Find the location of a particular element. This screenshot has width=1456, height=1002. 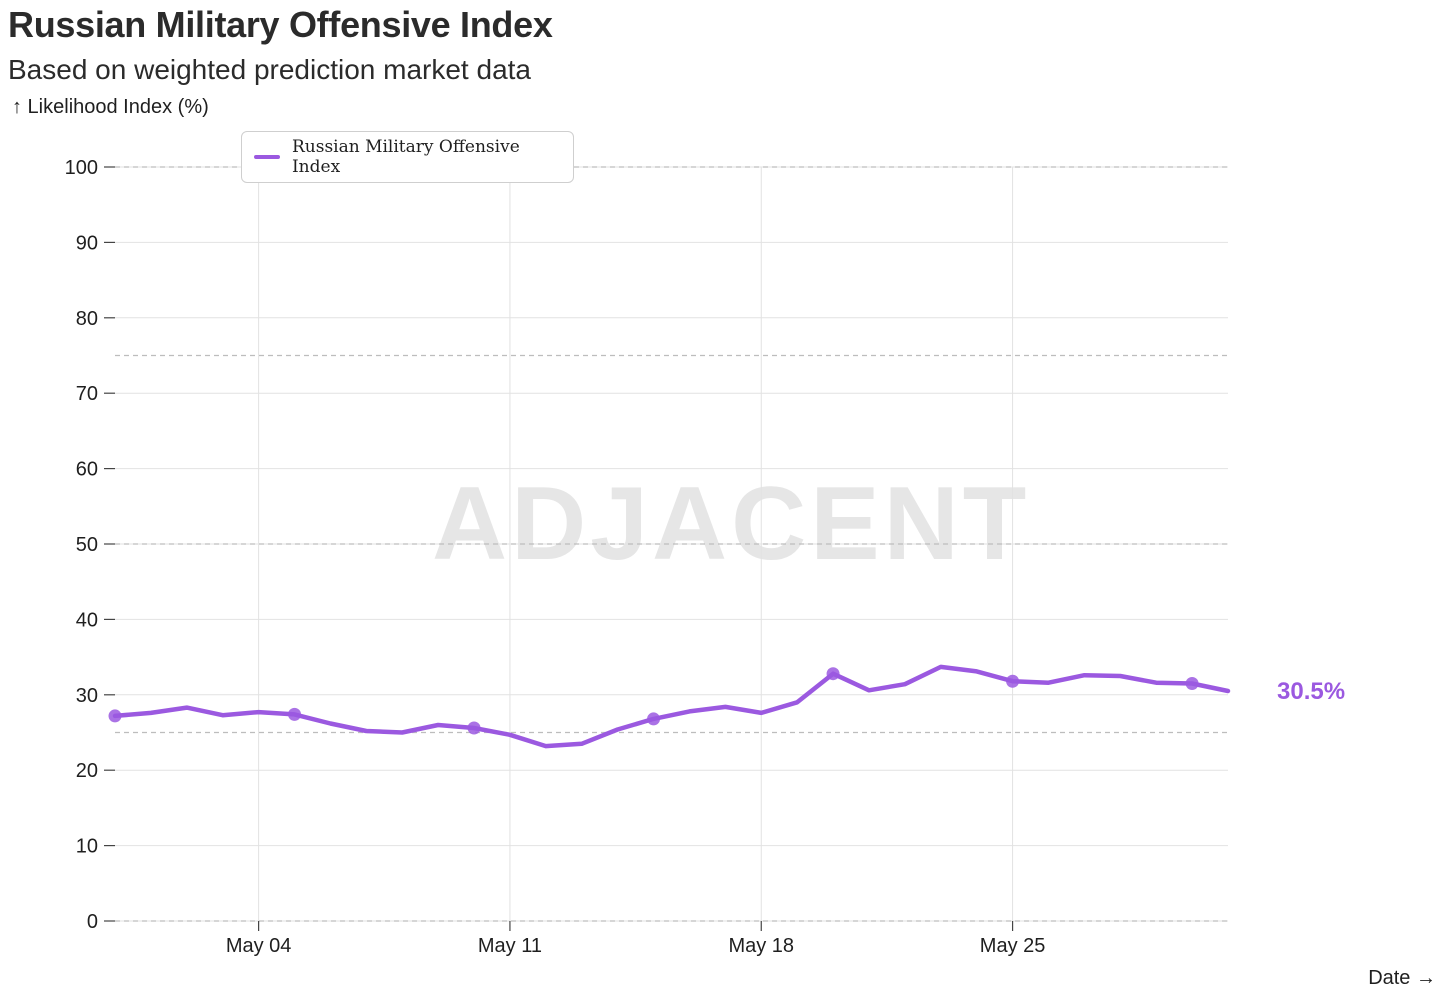

y-tick-label: 30 is located at coordinates (87, 696).